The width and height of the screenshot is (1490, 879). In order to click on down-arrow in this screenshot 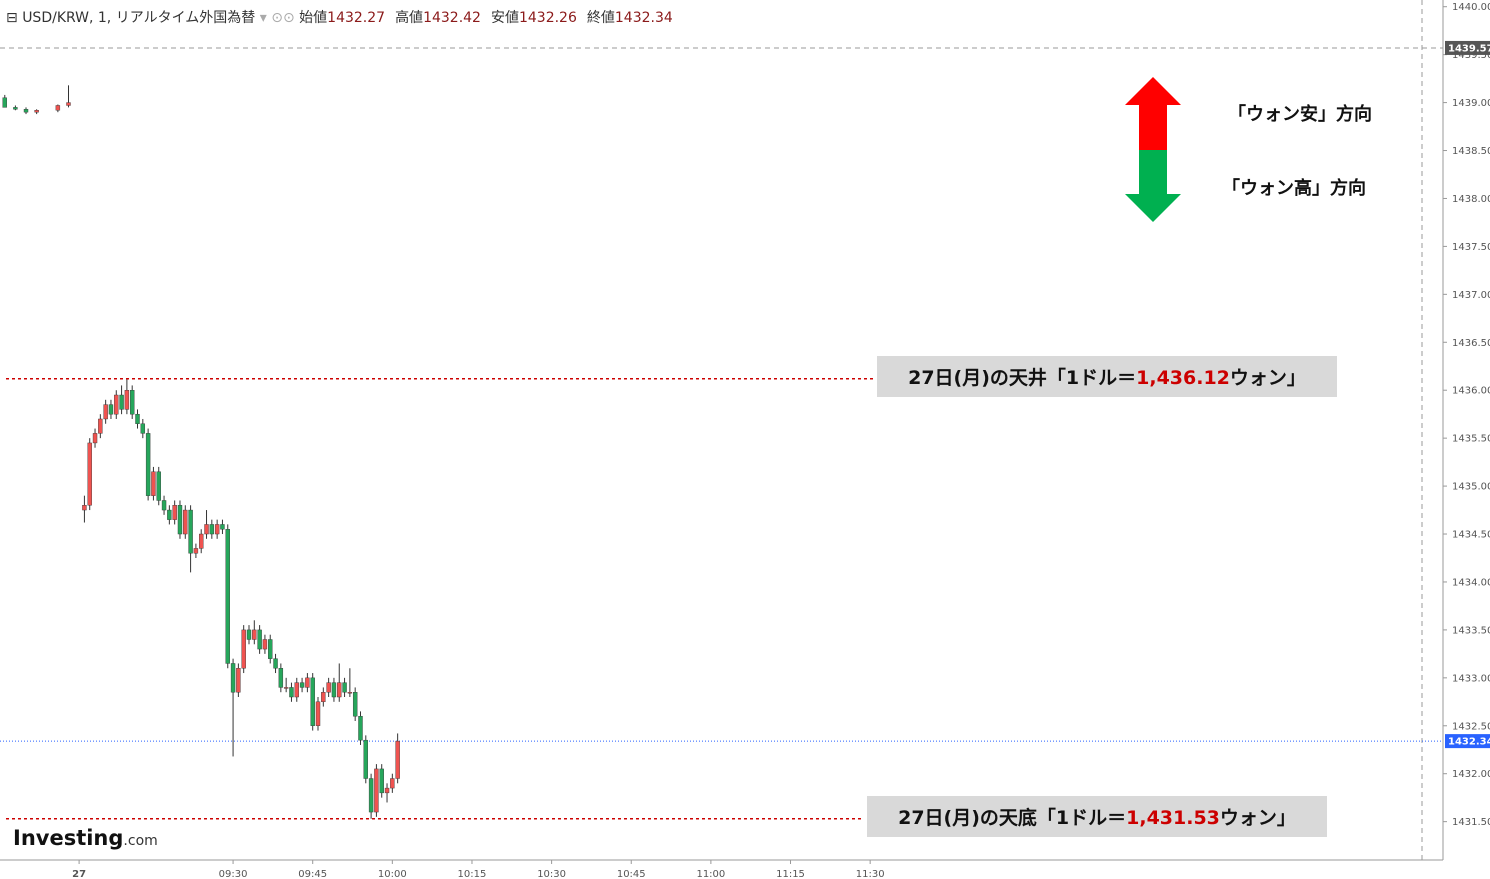, I will do `click(1153, 186)`.